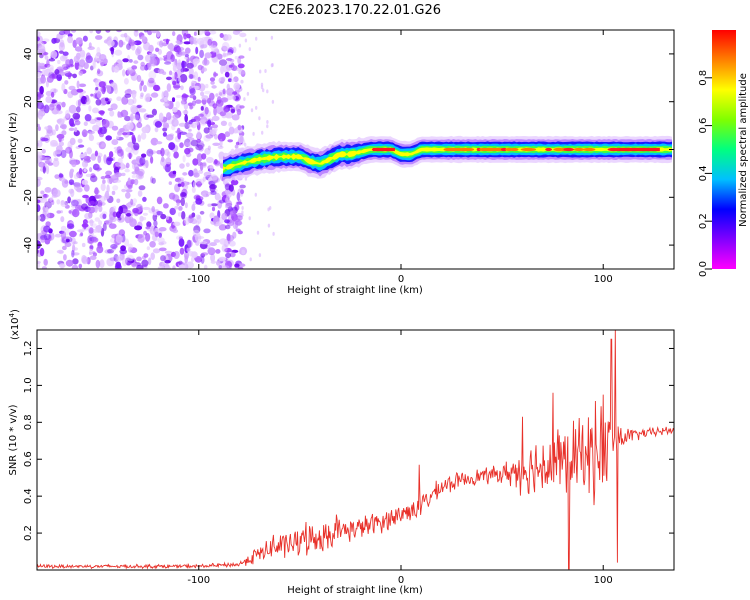 This screenshot has height=600, width=750. Describe the element at coordinates (447, 159) in the screenshot. I see `heatmap-band-layer` at that location.